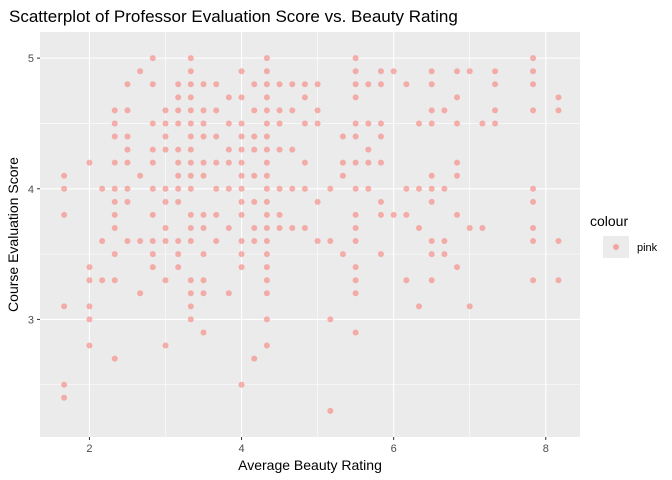 Image resolution: width=672 pixels, height=480 pixels. Describe the element at coordinates (546, 449) in the screenshot. I see `x-tick-label: 8` at that location.